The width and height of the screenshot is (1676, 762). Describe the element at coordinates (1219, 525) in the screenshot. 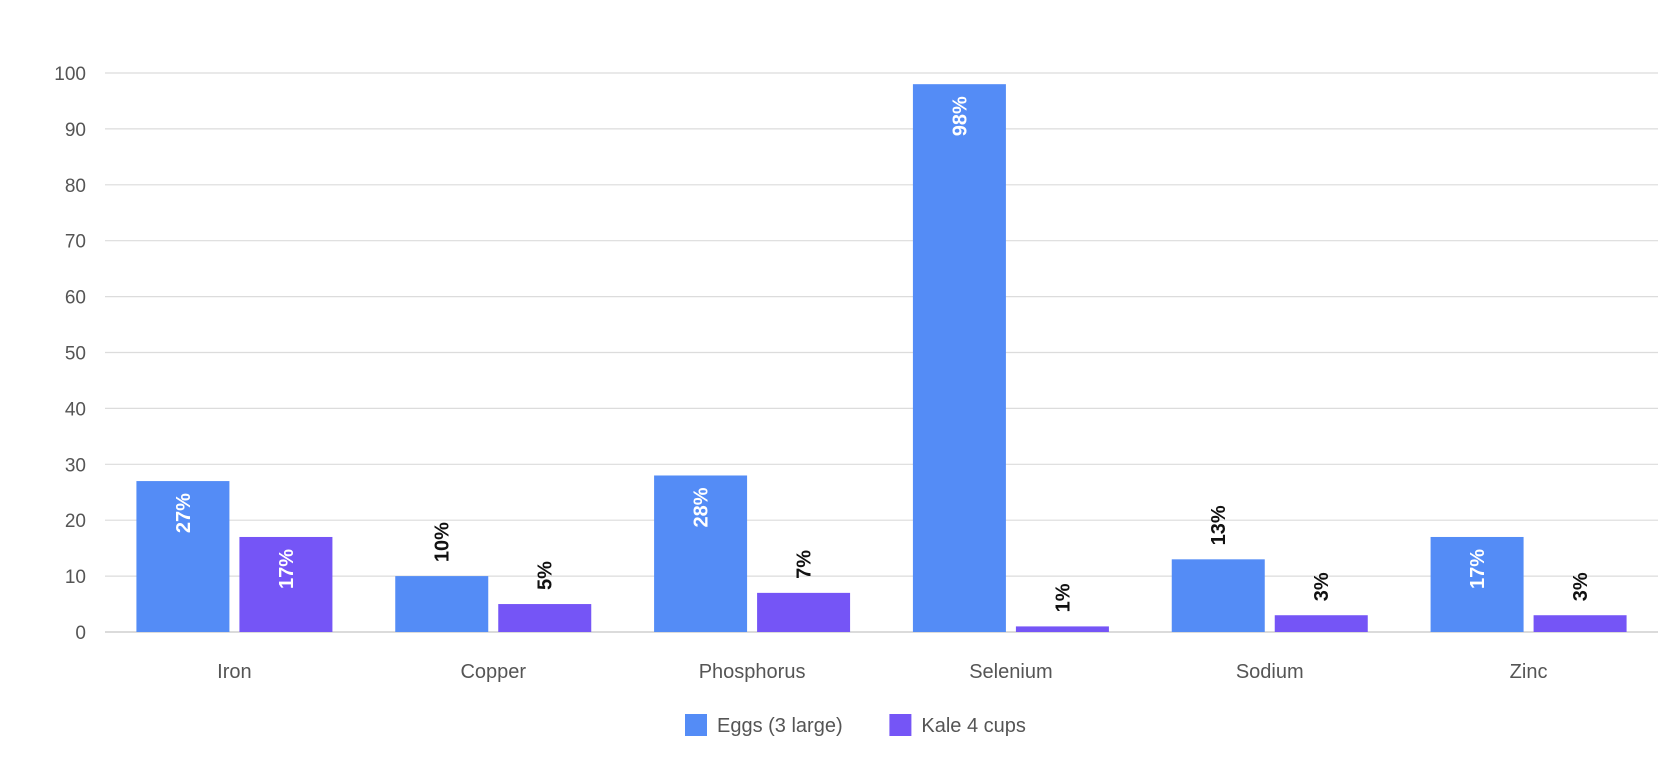

I see `data-label: 13%` at that location.